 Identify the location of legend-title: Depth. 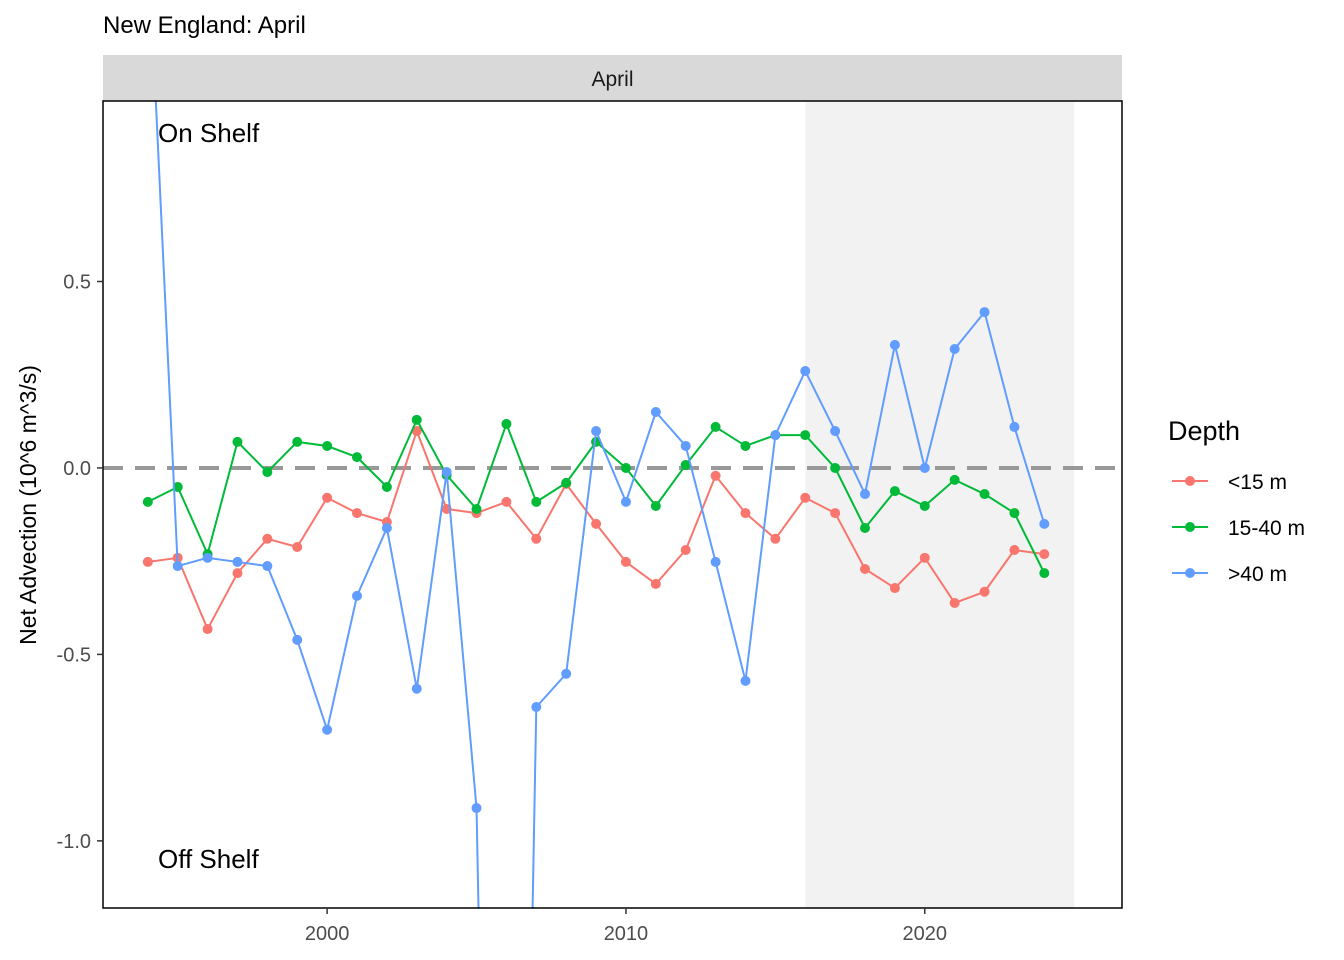
(1204, 431).